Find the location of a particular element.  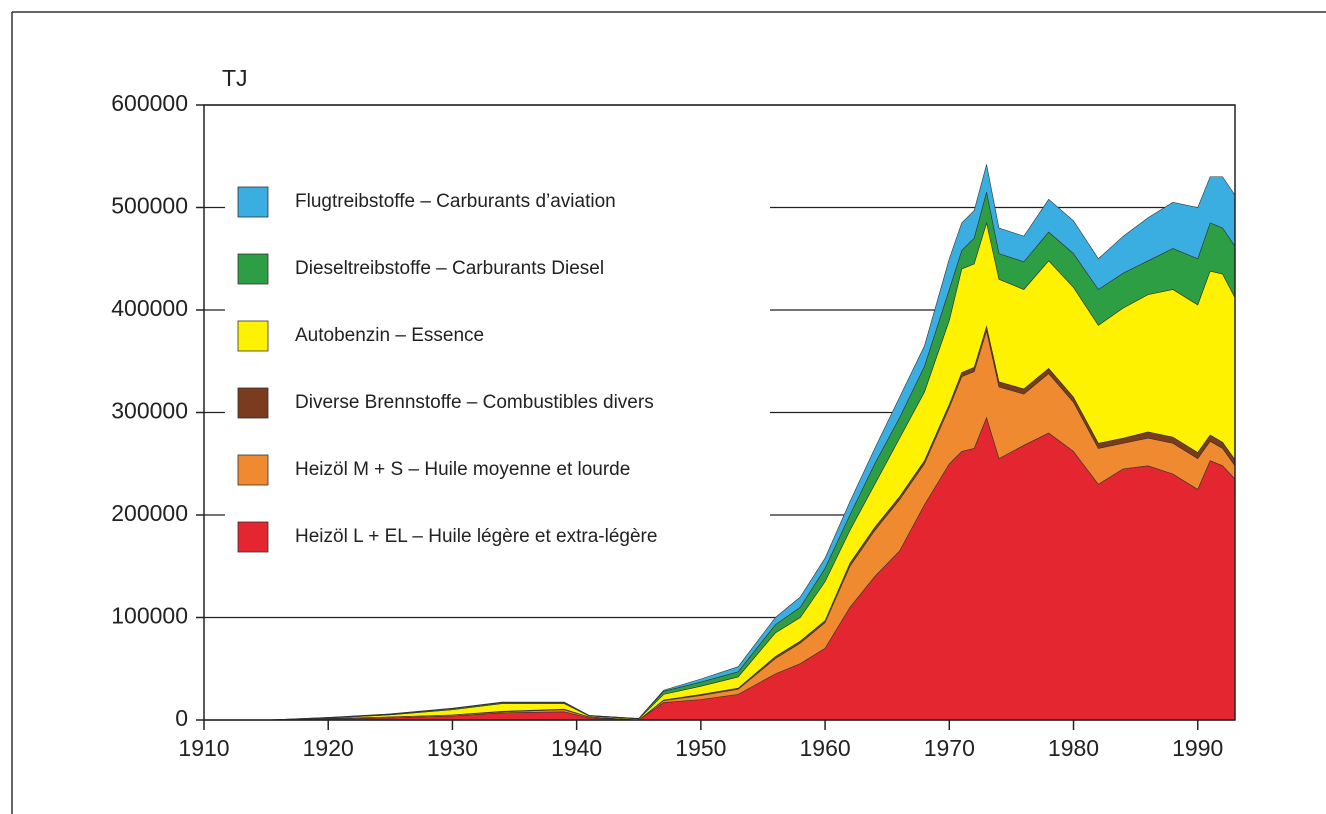

y-tick-label: 0 is located at coordinates (181, 718).